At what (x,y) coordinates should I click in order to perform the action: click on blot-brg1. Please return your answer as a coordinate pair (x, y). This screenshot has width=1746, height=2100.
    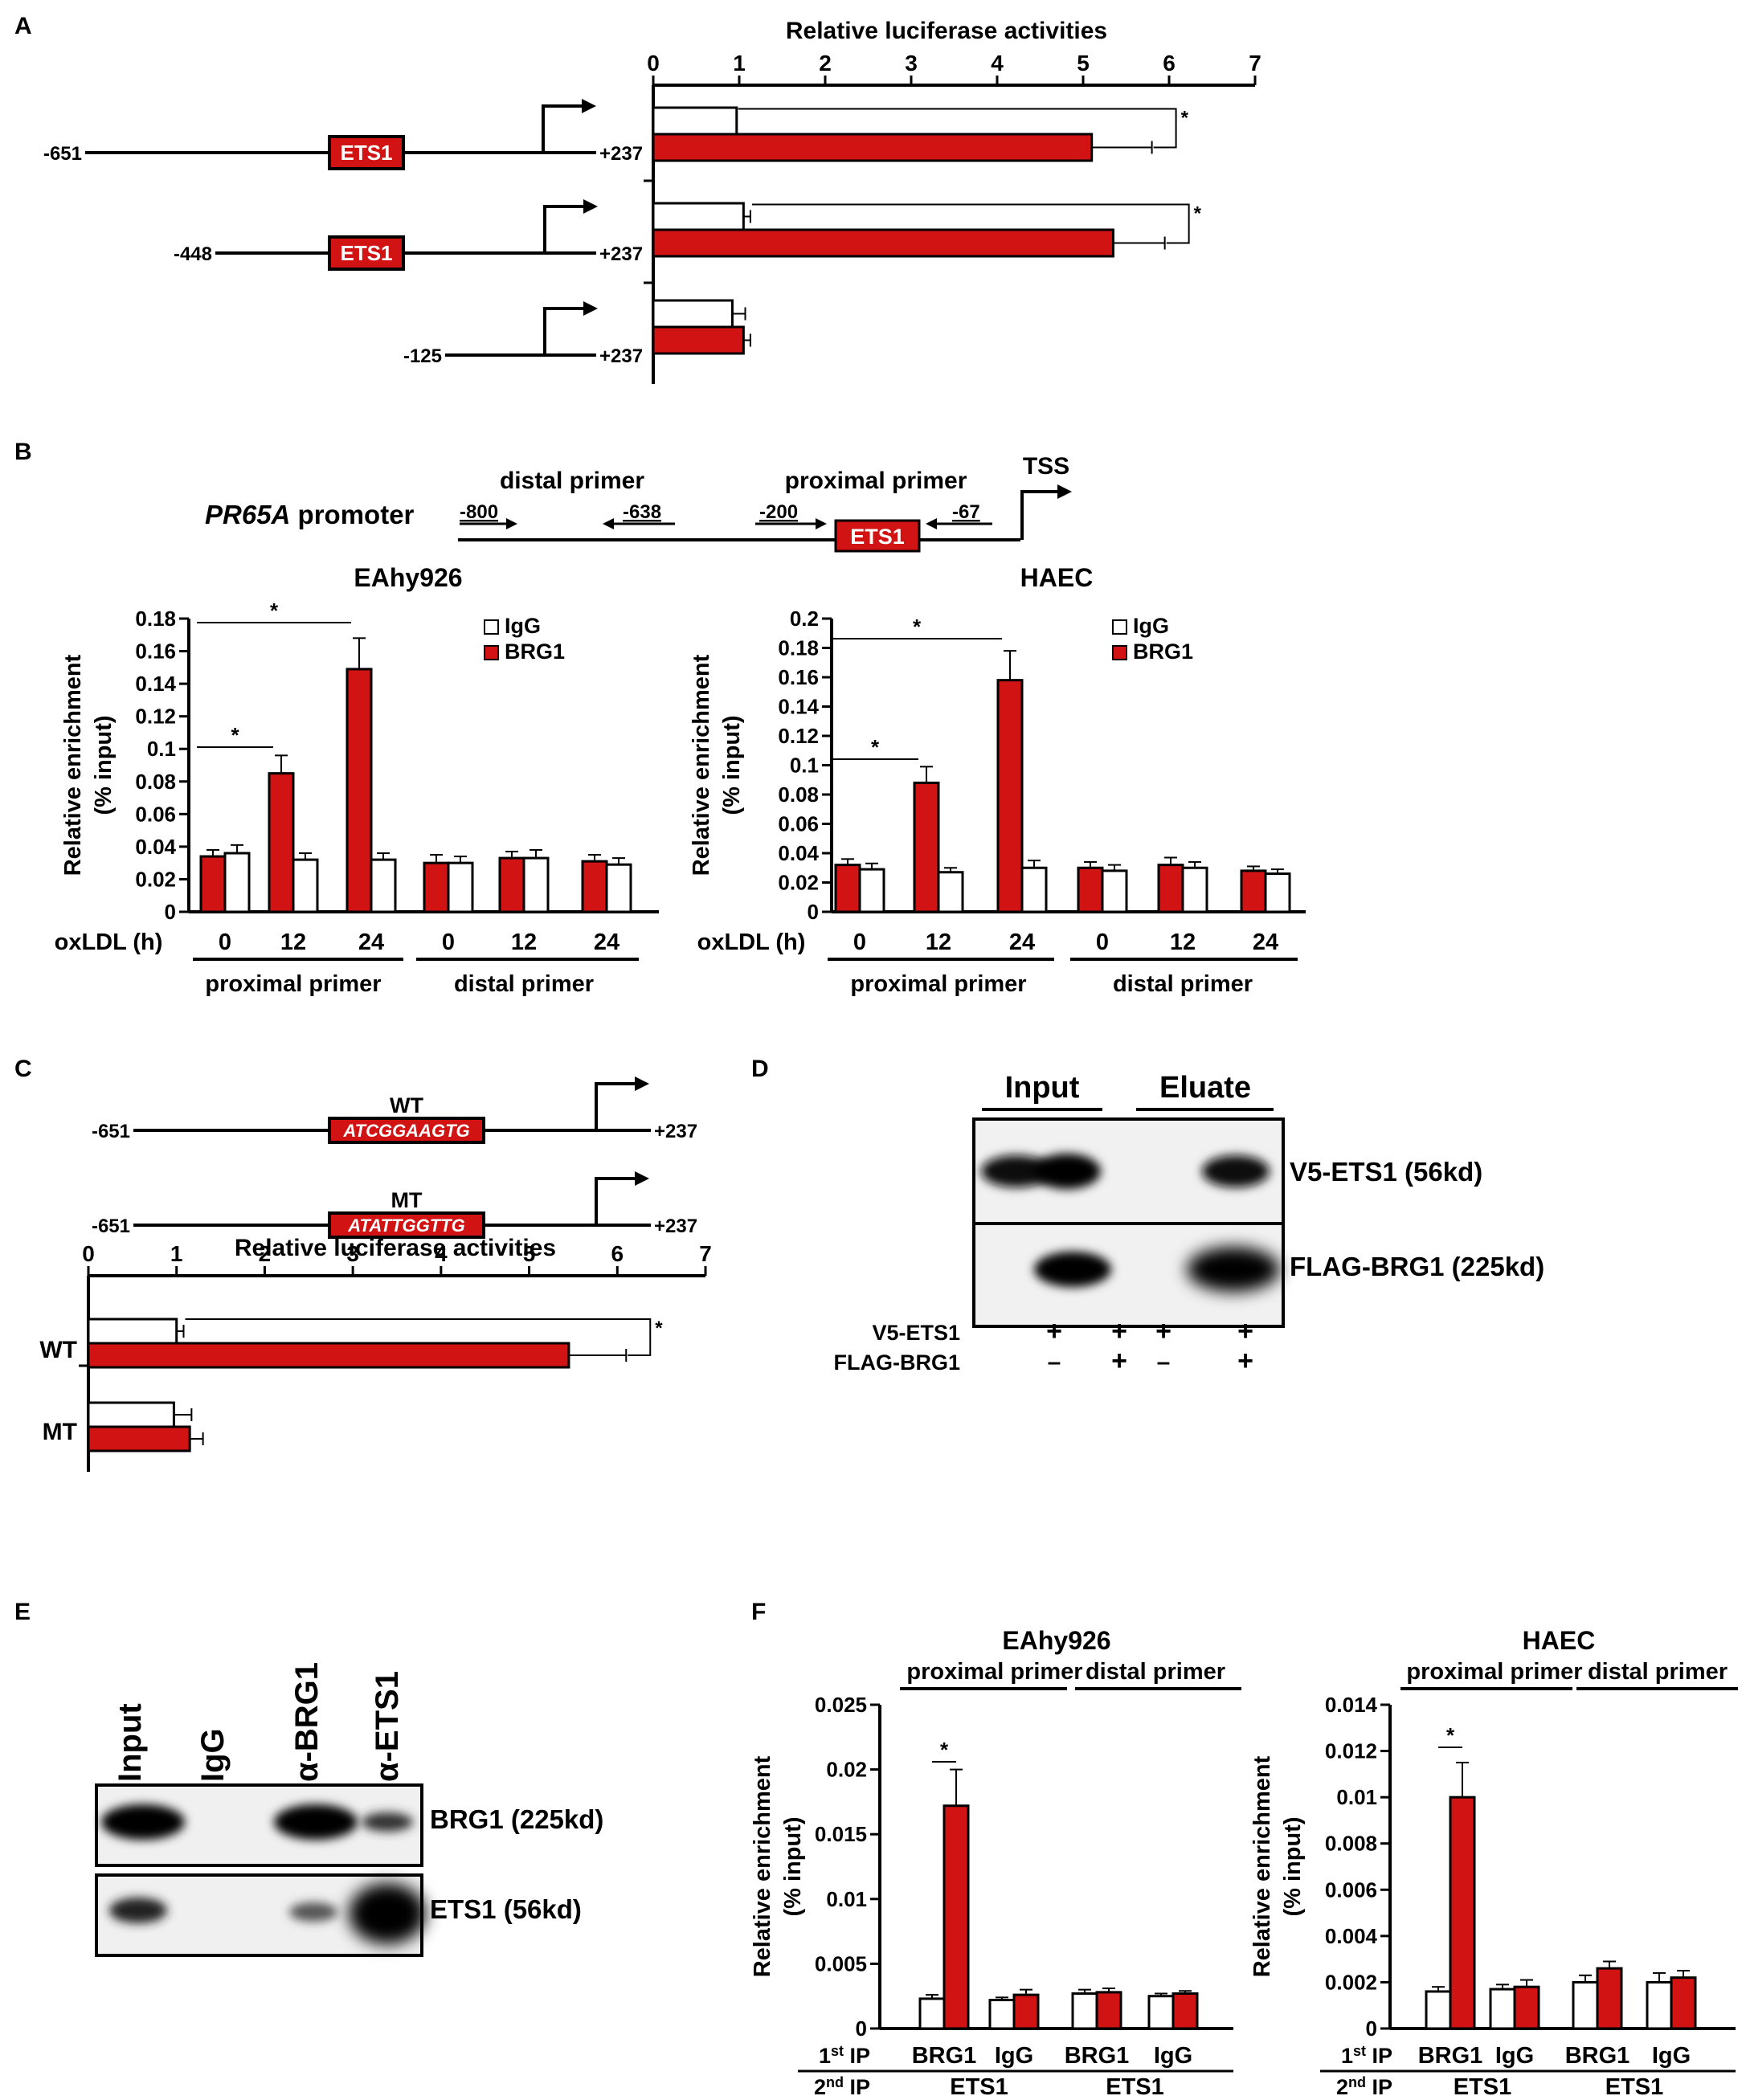
    Looking at the image, I should click on (259, 1825).